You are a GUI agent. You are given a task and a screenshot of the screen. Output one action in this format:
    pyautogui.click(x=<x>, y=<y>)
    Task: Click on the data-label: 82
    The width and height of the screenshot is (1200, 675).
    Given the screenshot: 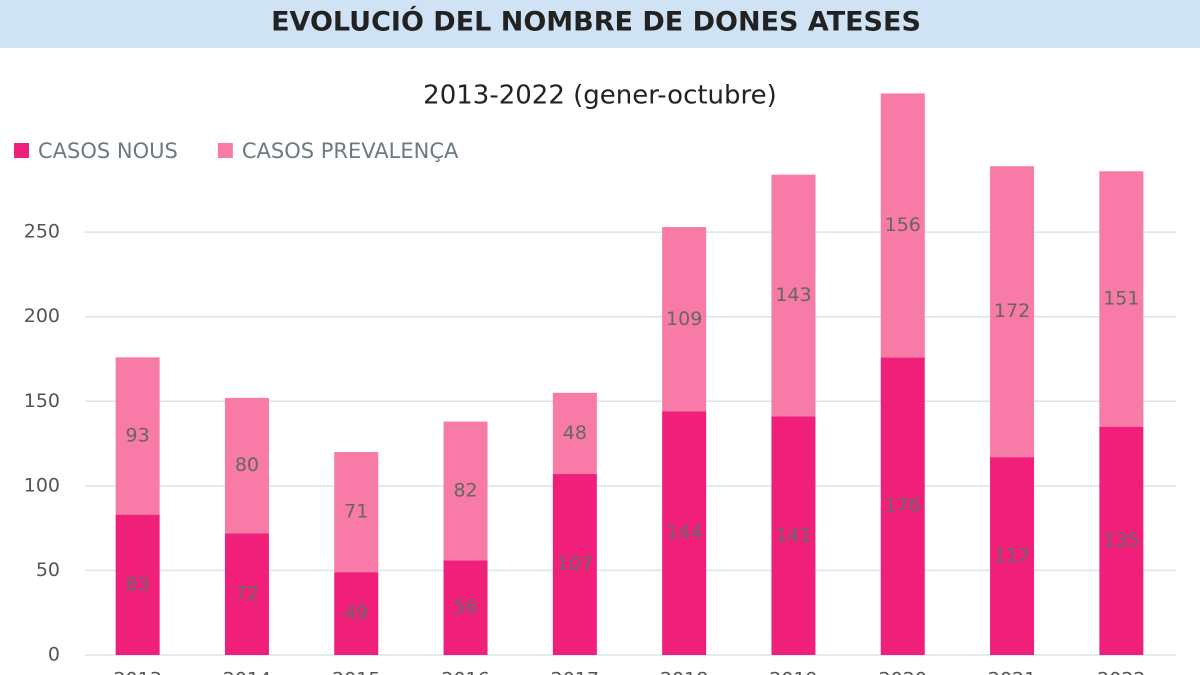 What is the action you would take?
    pyautogui.click(x=465, y=490)
    